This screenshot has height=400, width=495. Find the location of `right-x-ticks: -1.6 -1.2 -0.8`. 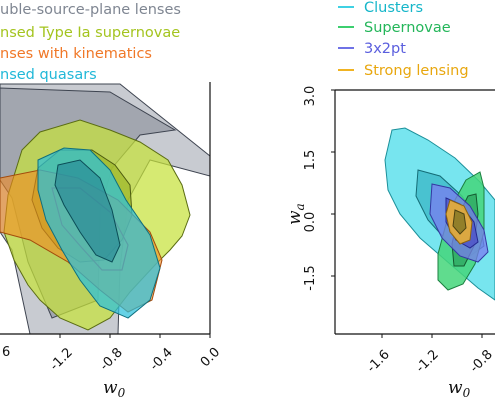

right-x-ticks: -1.6 -1.2 -0.8 is located at coordinates (429, 355).